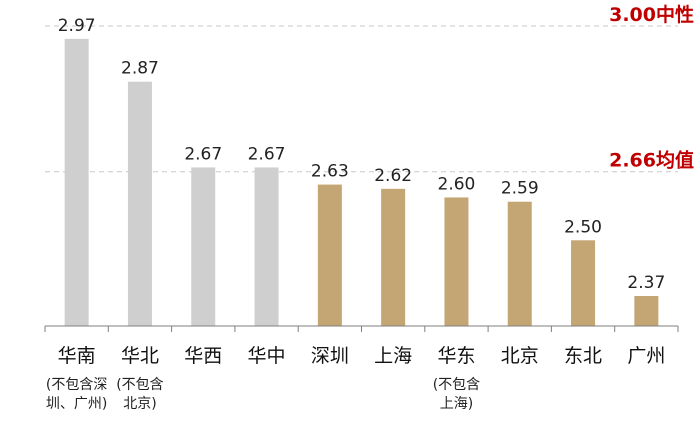  What do you see at coordinates (139, 404) in the screenshot?
I see `x-tick-note: 北京)` at bounding box center [139, 404].